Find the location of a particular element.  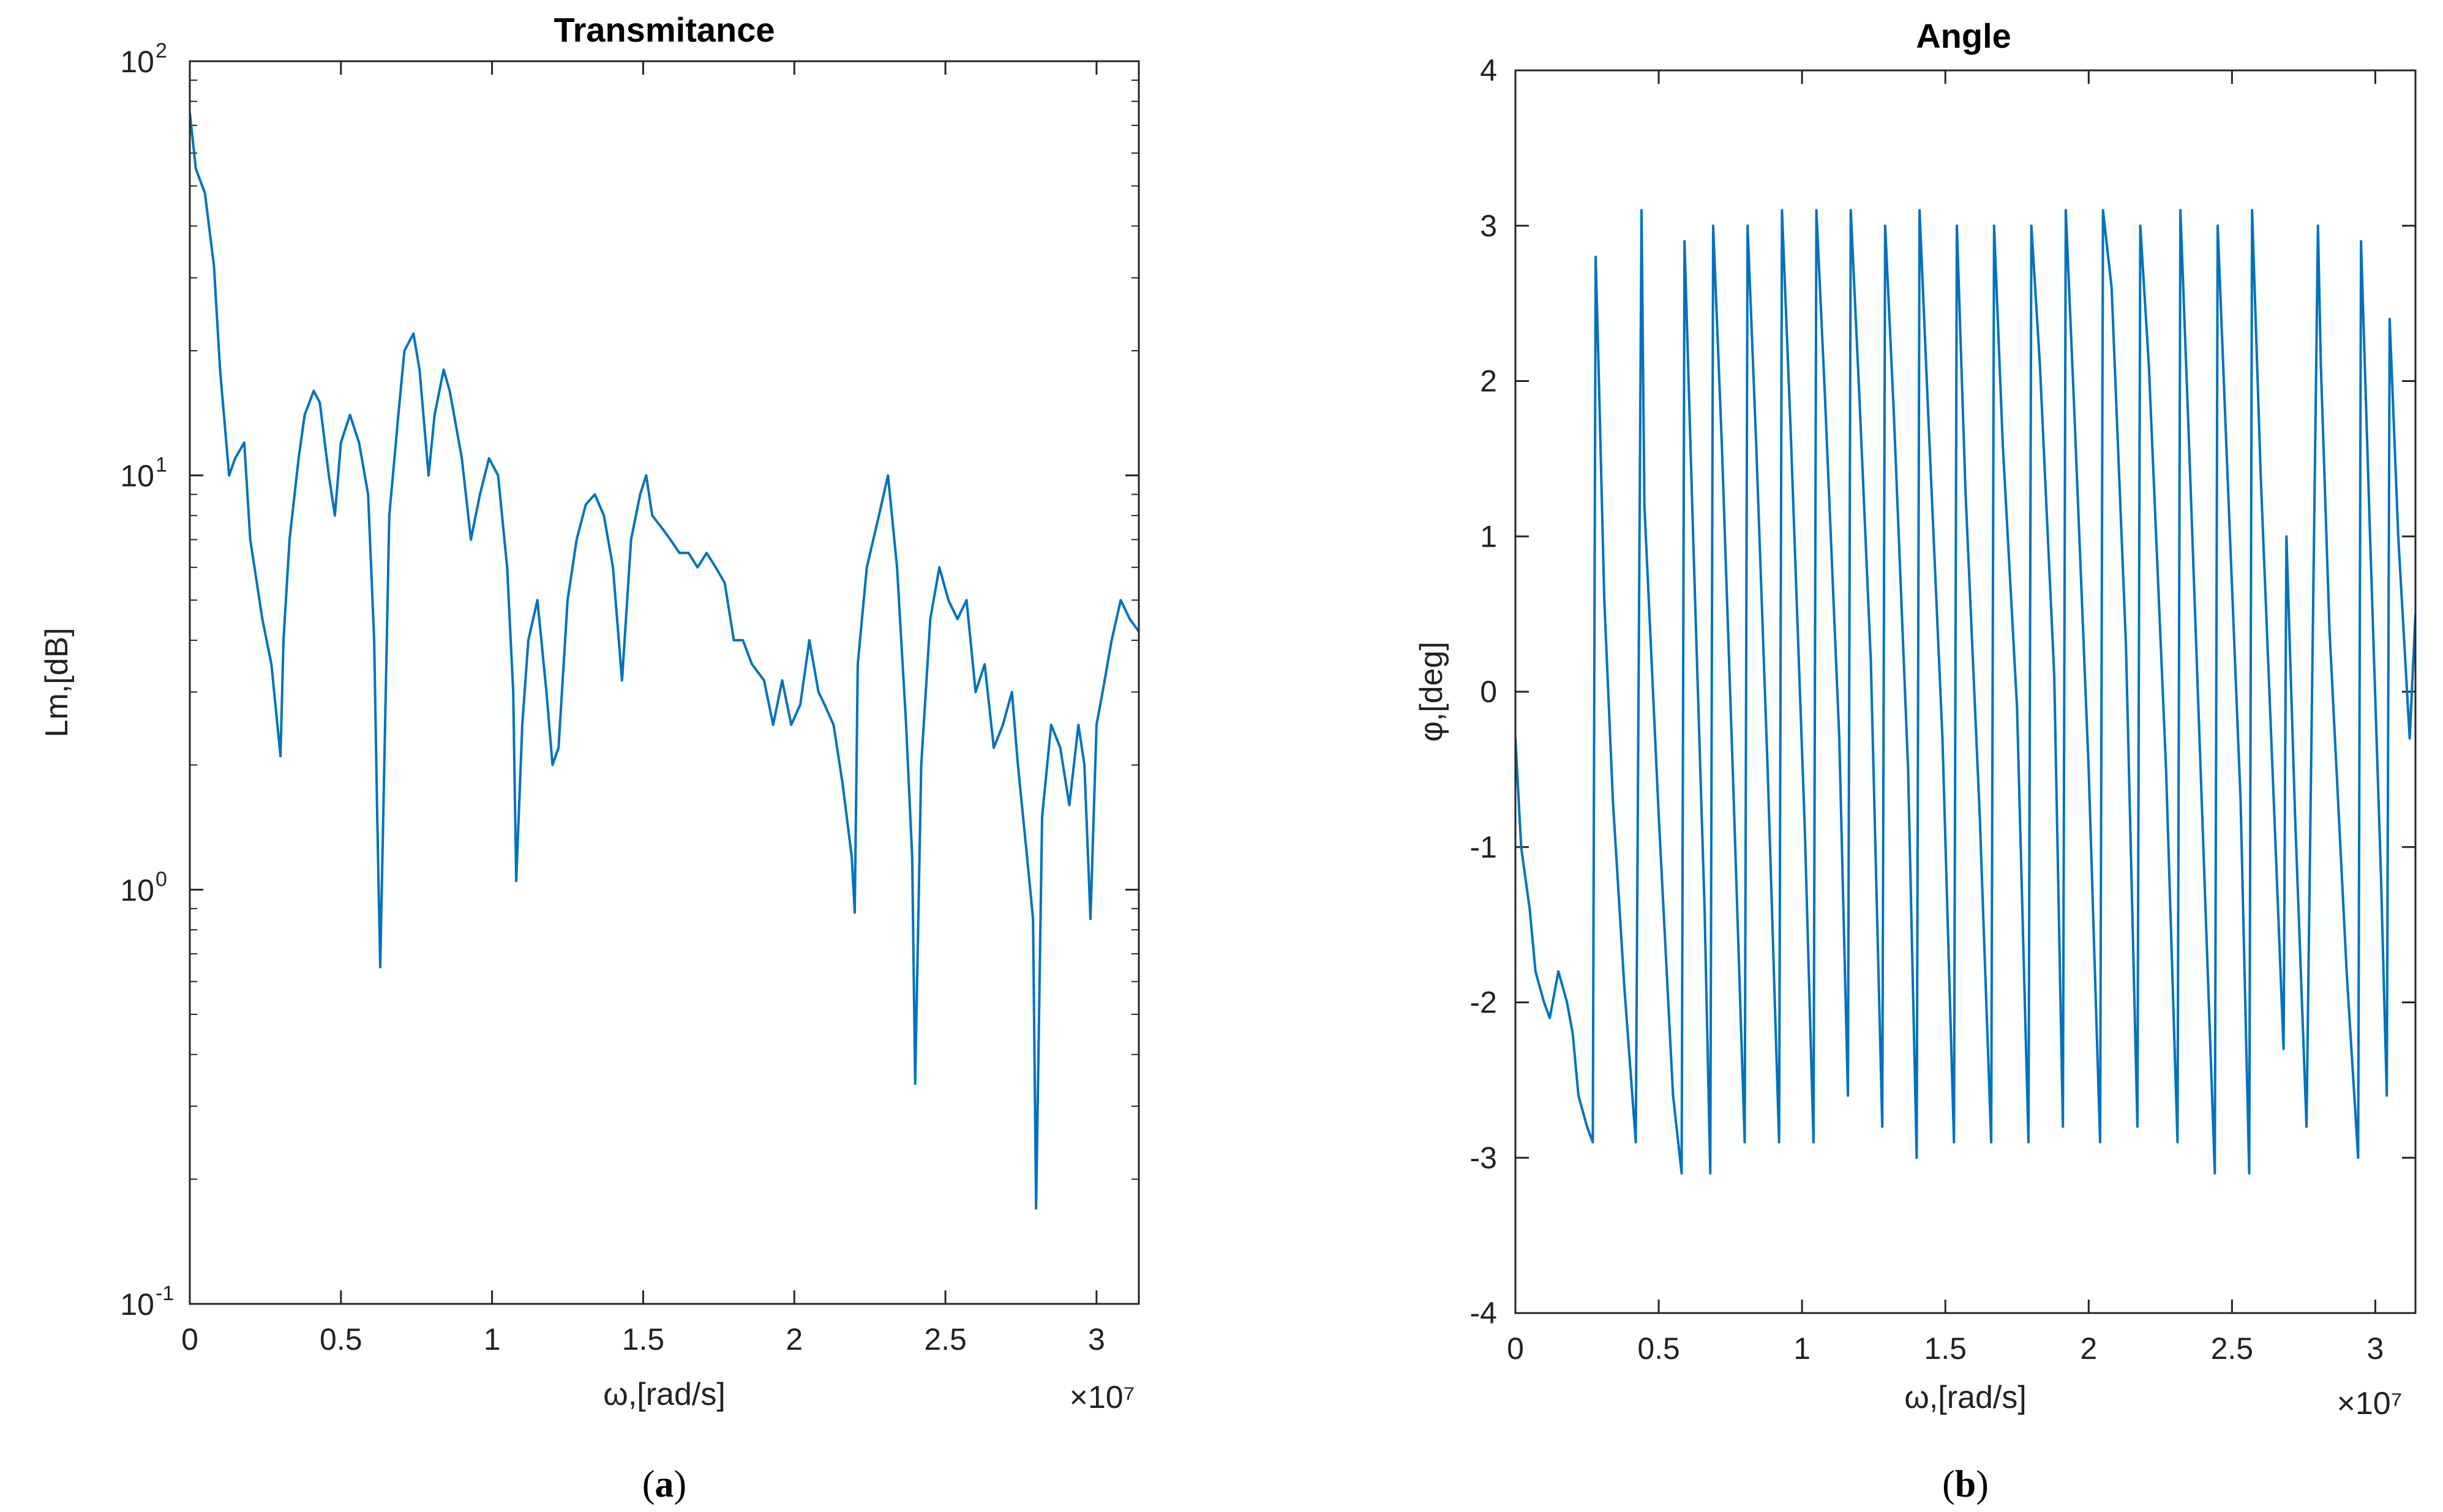

y-tick-label: -2 is located at coordinates (1484, 1003).